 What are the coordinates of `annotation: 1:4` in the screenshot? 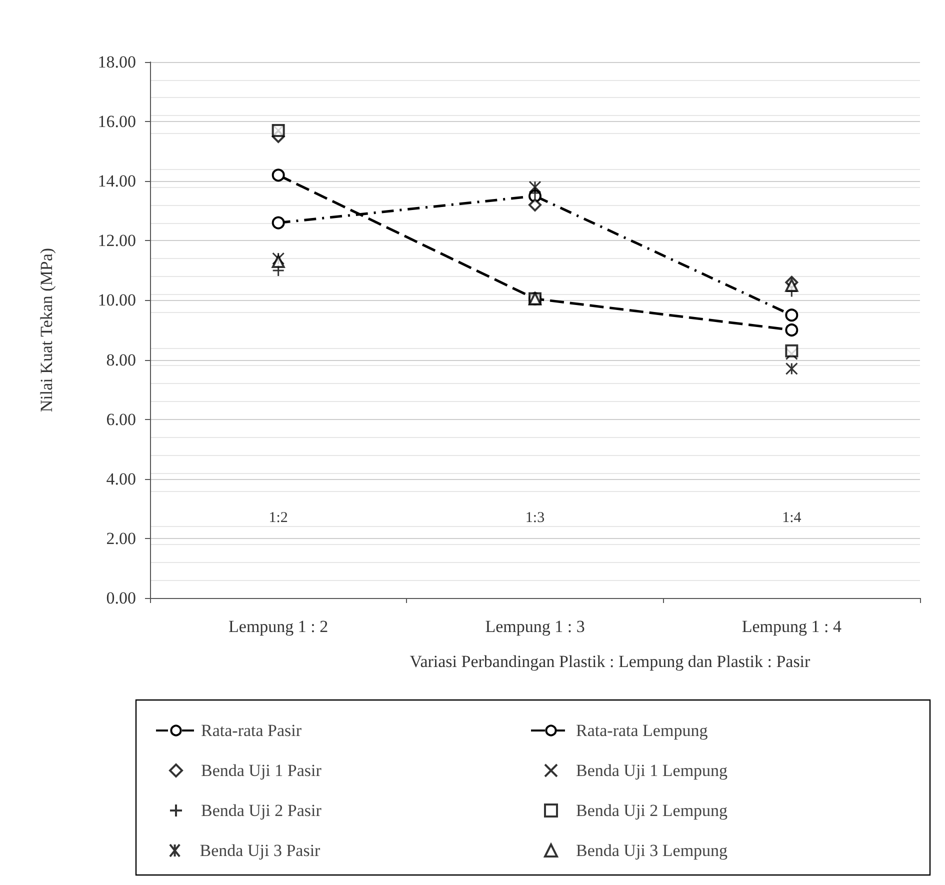 It's located at (792, 518).